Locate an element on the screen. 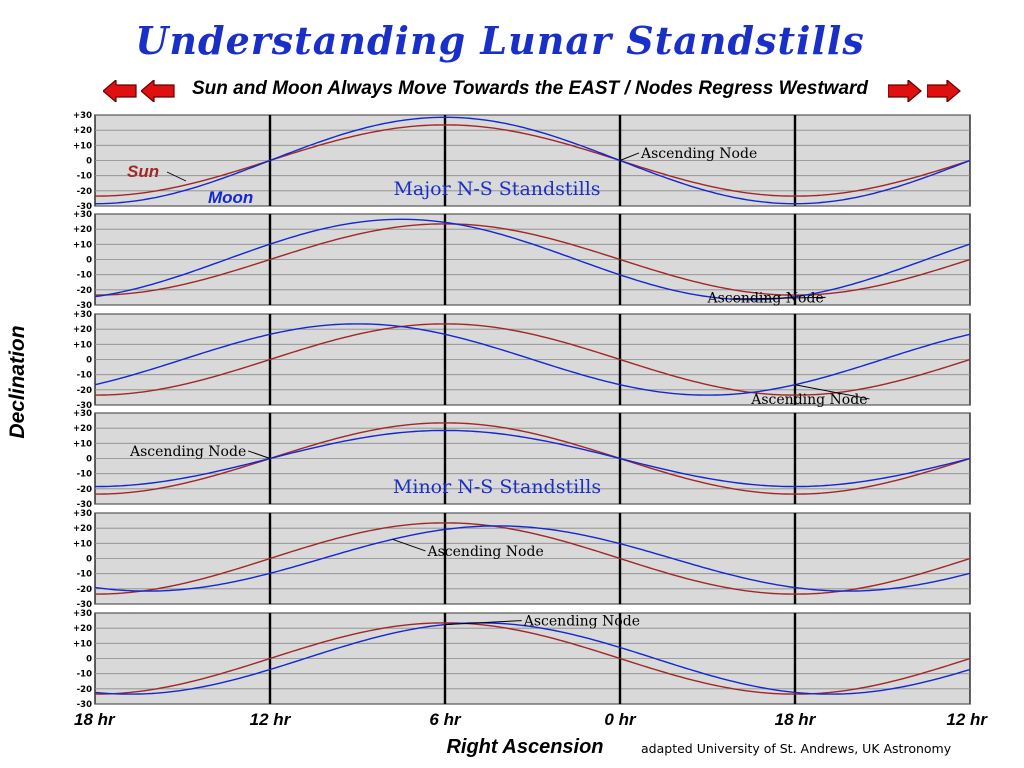  moon-series-label: Moon is located at coordinates (230, 197).